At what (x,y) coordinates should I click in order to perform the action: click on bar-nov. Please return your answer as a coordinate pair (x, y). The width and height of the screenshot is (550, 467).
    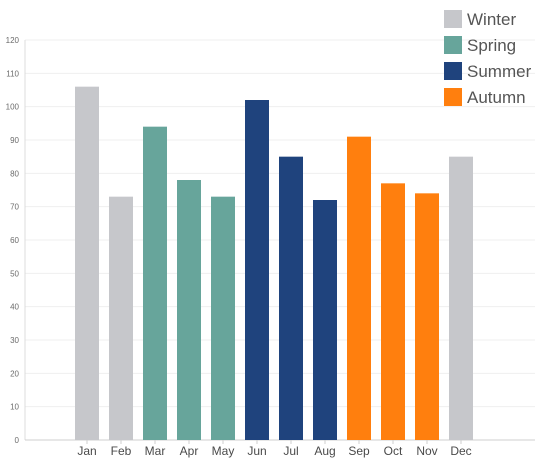
    Looking at the image, I should click on (427, 316).